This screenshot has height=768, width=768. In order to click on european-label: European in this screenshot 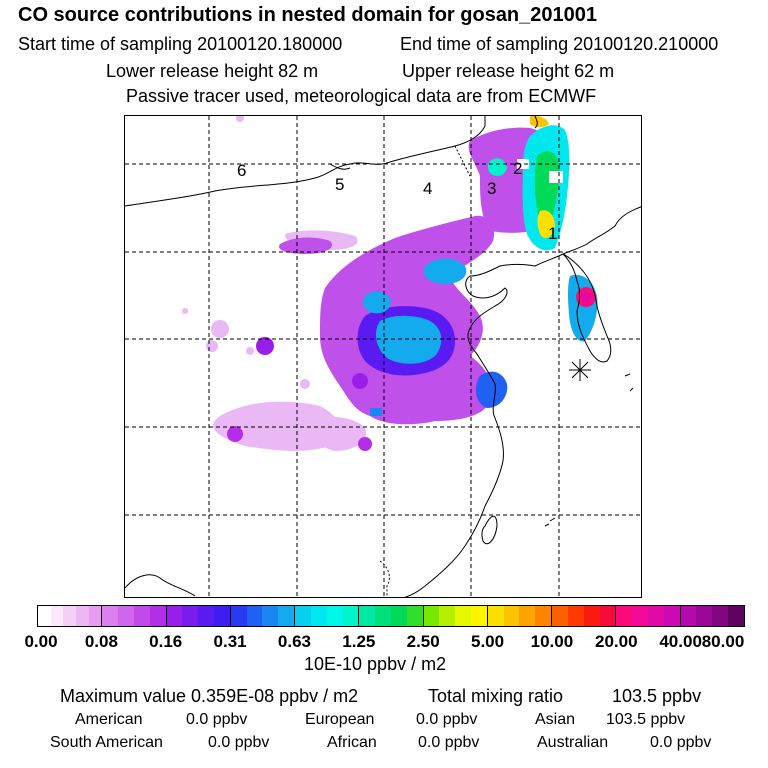, I will do `click(340, 719)`.